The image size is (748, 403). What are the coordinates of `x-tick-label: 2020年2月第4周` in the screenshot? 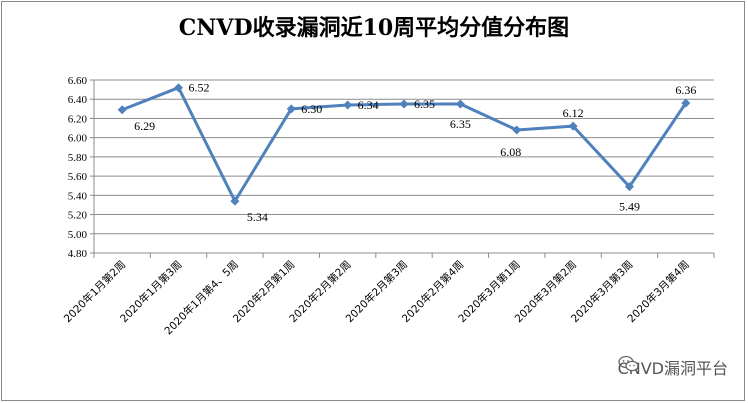 It's located at (432, 291).